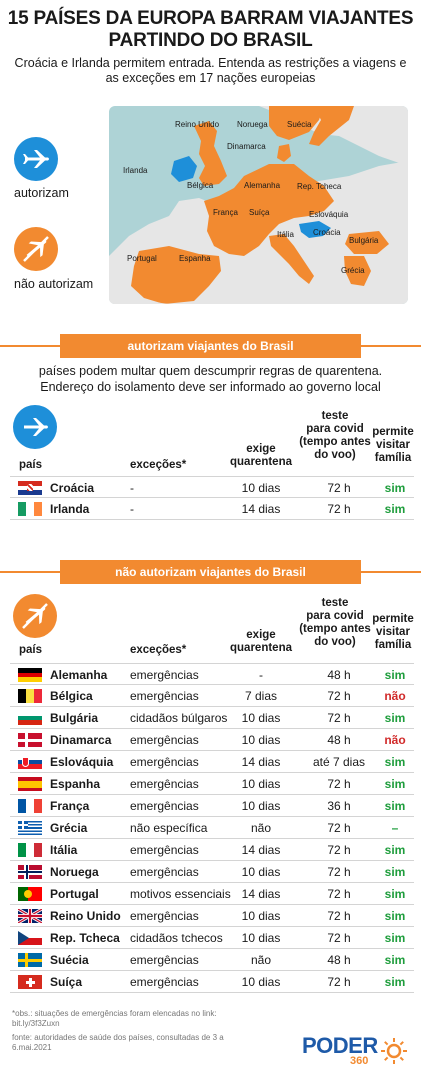  I want to click on quarantine-value: não, so click(261, 960).